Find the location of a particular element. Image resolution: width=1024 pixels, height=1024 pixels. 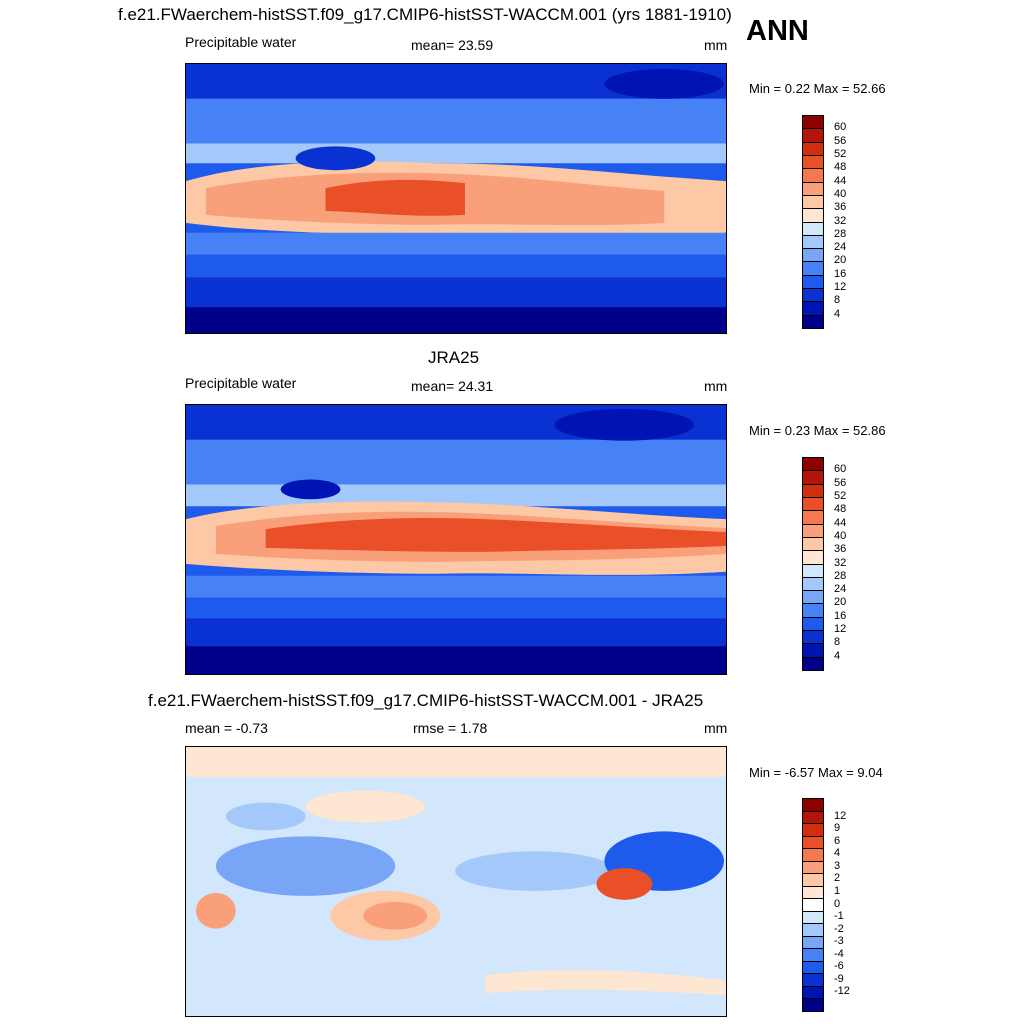

panel-1-map is located at coordinates (456, 198).